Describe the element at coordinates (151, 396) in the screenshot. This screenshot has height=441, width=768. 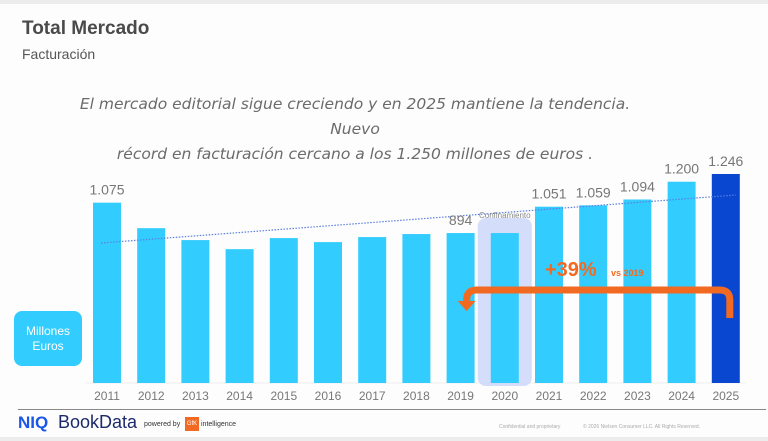
I see `x-tick-label-2012: 2012` at that location.